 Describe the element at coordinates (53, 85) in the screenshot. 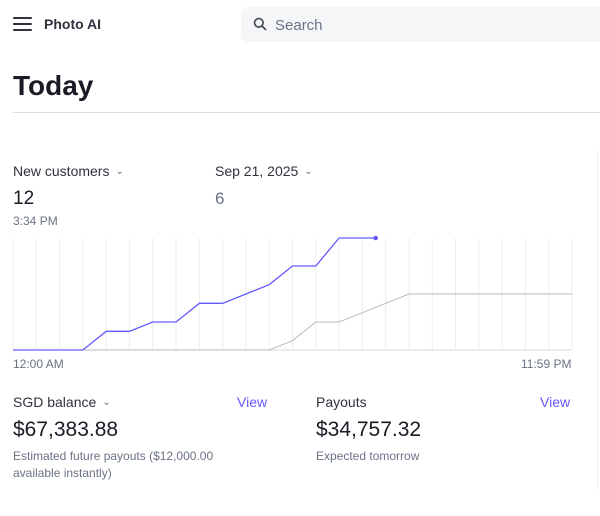

I see `page-title: Today` at that location.